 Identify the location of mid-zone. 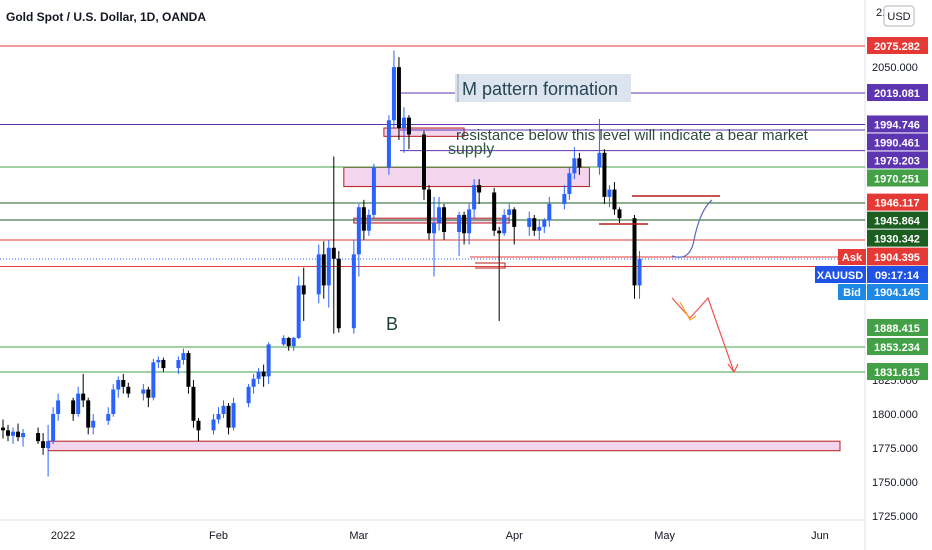
(431, 220).